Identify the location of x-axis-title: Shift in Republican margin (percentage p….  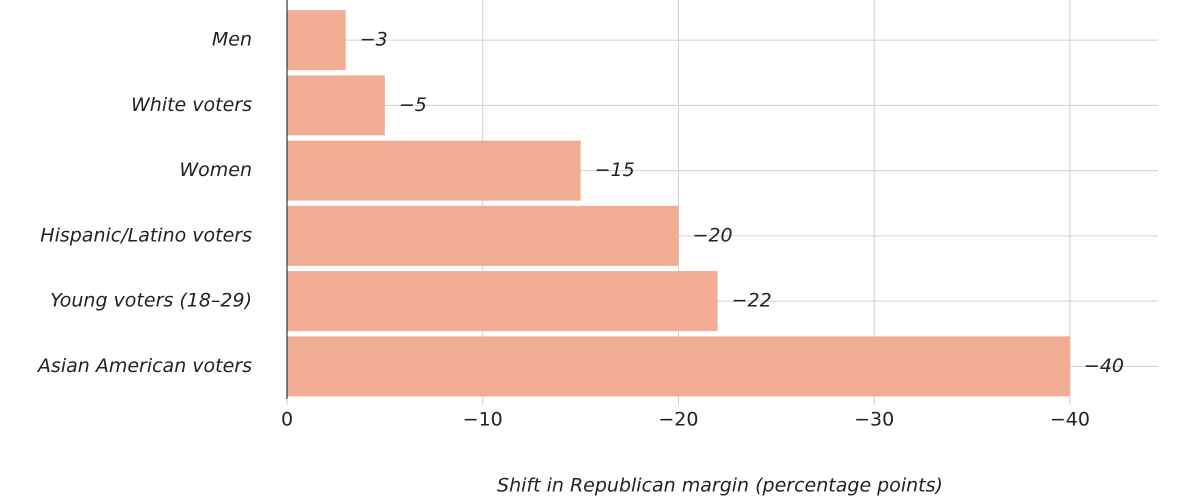
(720, 486).